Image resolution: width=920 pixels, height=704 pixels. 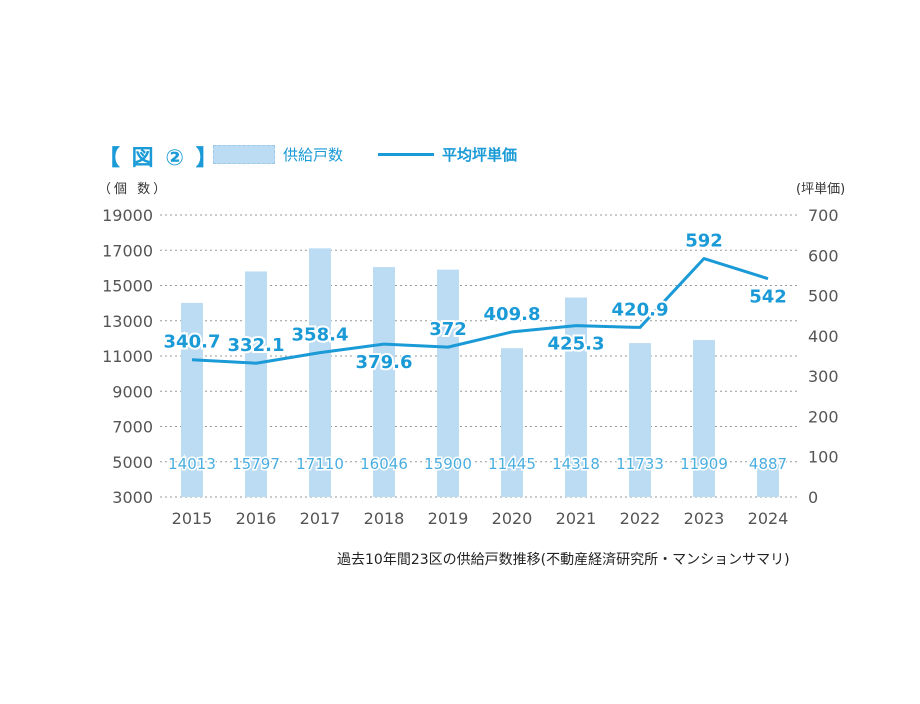 I want to click on bar-value-label: 14013, so click(x=192, y=464).